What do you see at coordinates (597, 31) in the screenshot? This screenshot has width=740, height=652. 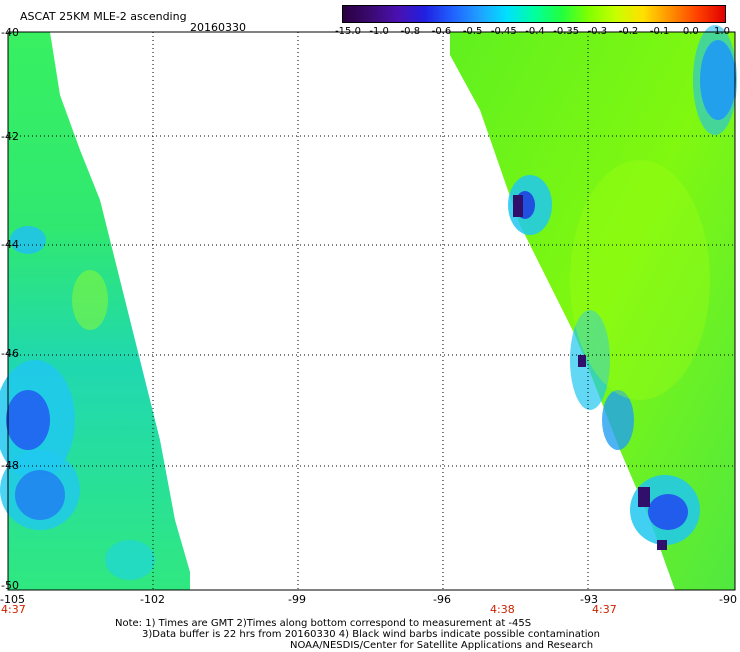 I see `colorbar-tick-label: -0.3` at bounding box center [597, 31].